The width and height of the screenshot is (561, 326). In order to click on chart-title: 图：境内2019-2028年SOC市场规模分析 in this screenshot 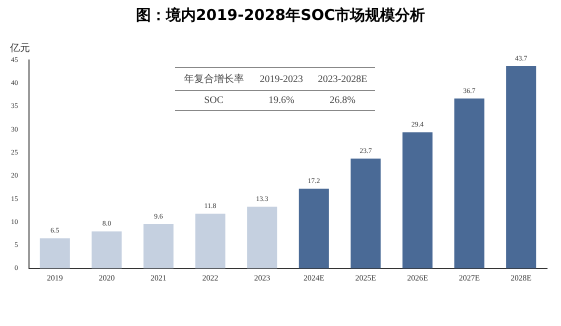, I will do `click(280, 15)`.